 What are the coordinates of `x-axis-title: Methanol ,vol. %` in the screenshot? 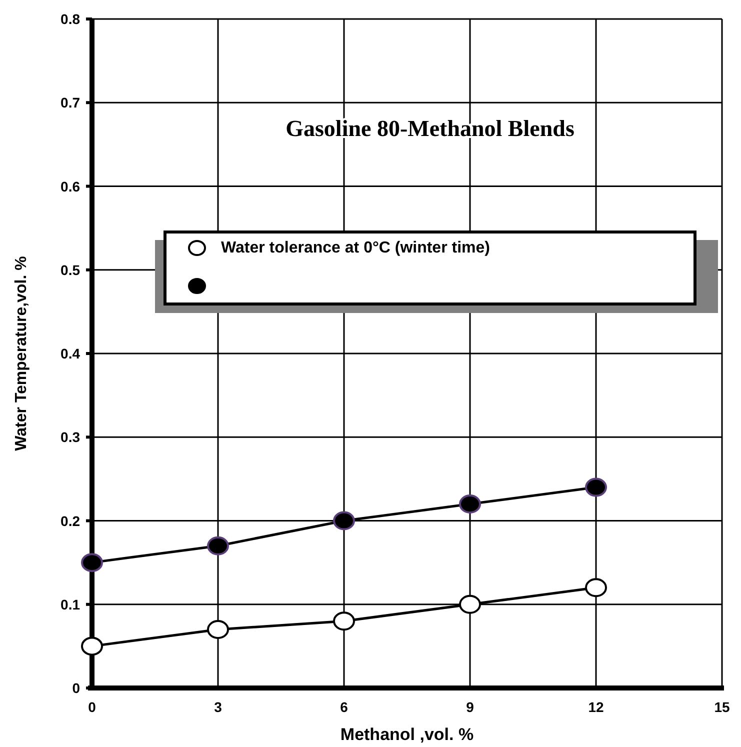 It's located at (407, 734).